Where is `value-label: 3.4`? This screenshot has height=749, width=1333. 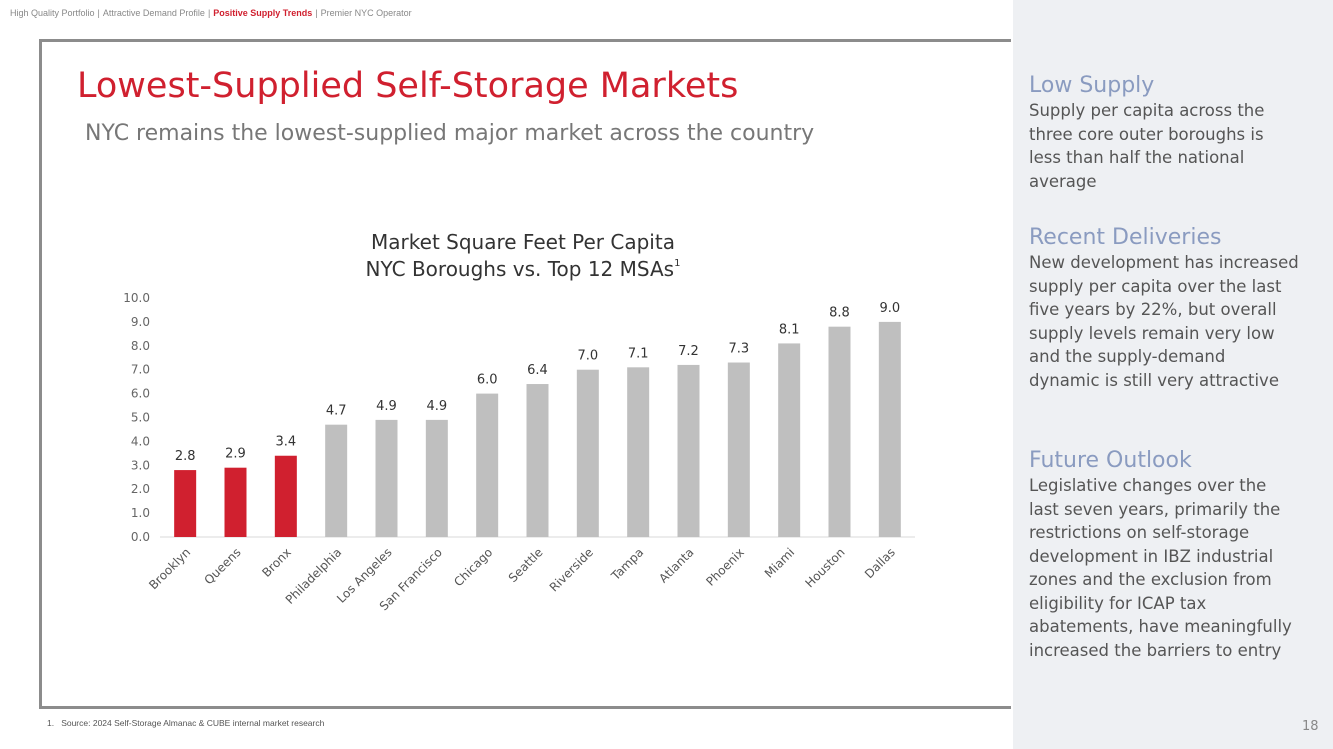
value-label: 3.4 is located at coordinates (285, 442).